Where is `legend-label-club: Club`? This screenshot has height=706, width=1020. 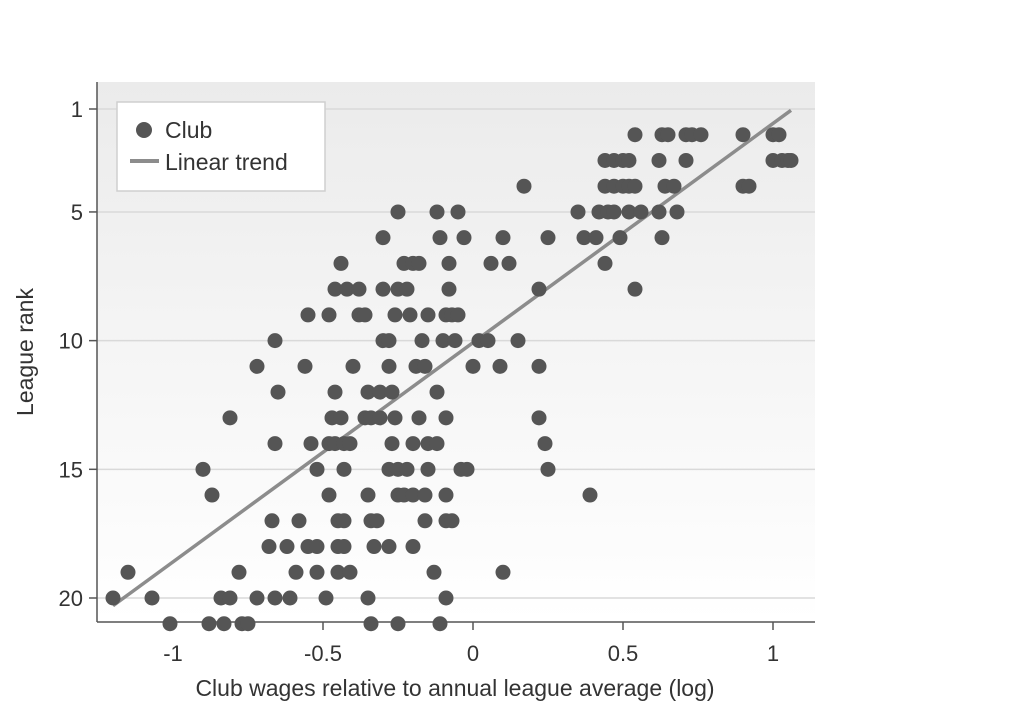 legend-label-club: Club is located at coordinates (188, 130).